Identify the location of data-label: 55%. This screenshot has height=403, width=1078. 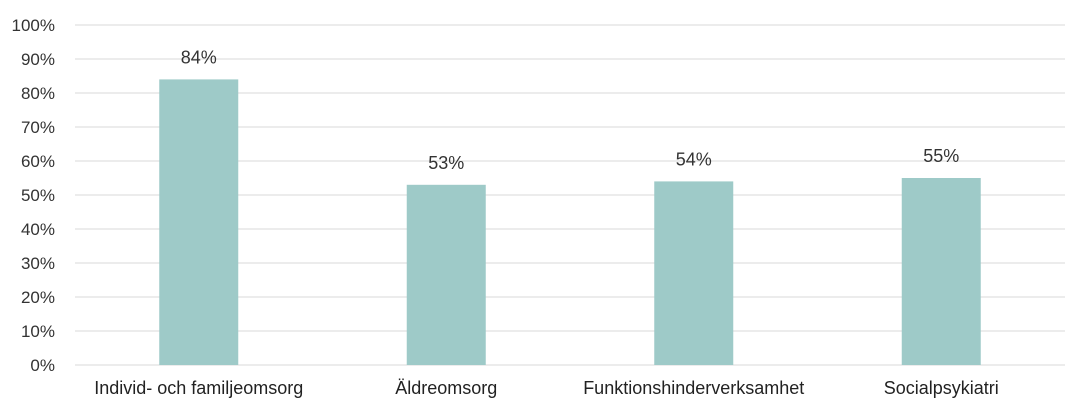
(941, 156).